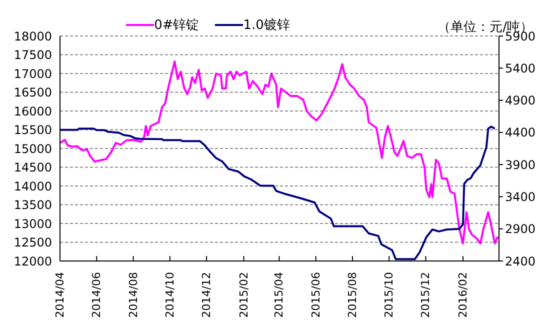 Image resolution: width=559 pixels, height=335 pixels. I want to click on y2-tick-label: 3900, so click(520, 165).